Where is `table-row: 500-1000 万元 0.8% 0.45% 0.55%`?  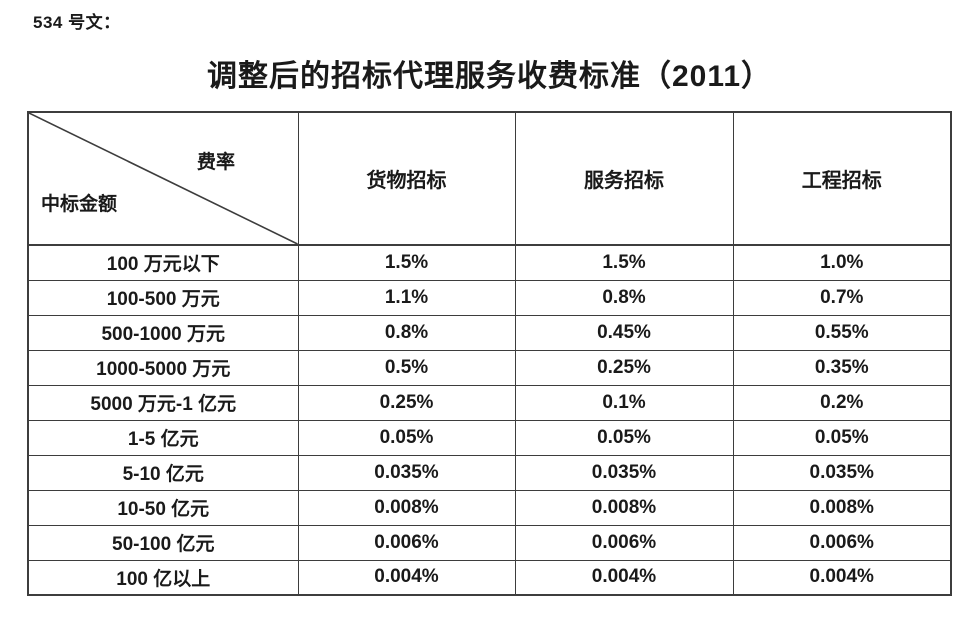 table-row: 500-1000 万元 0.8% 0.45% 0.55% is located at coordinates (489, 332).